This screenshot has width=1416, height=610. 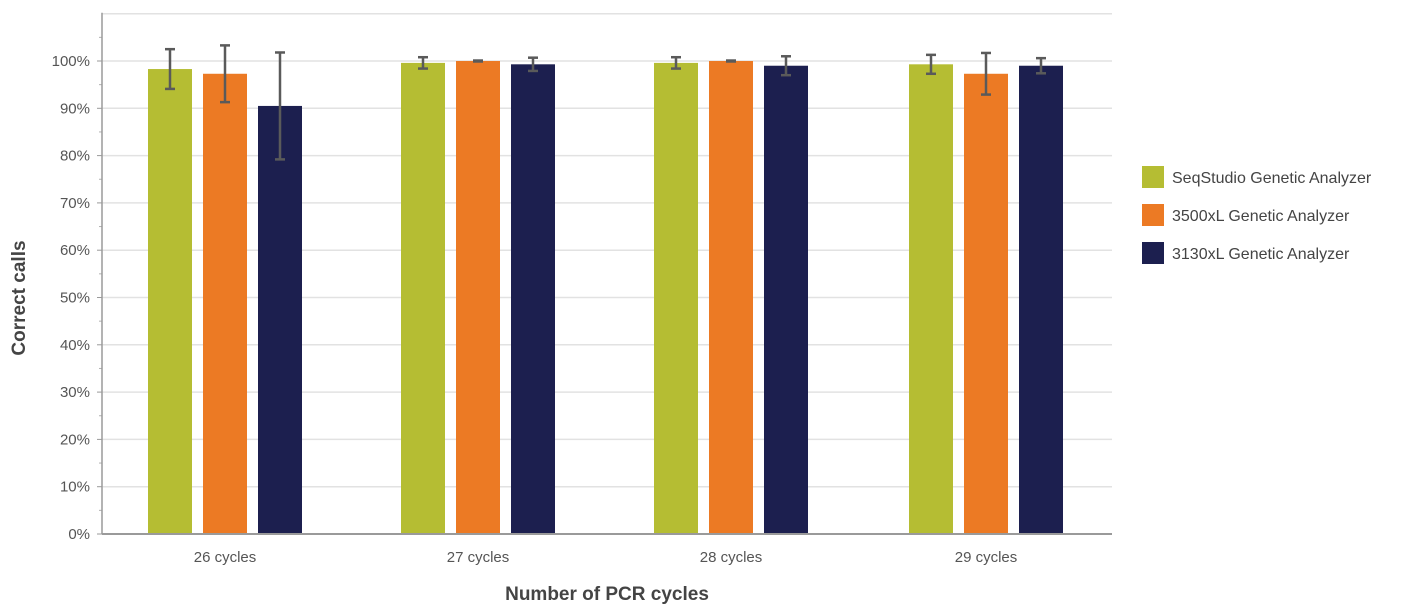 I want to click on y-tick-label: 80%, so click(x=75, y=156).